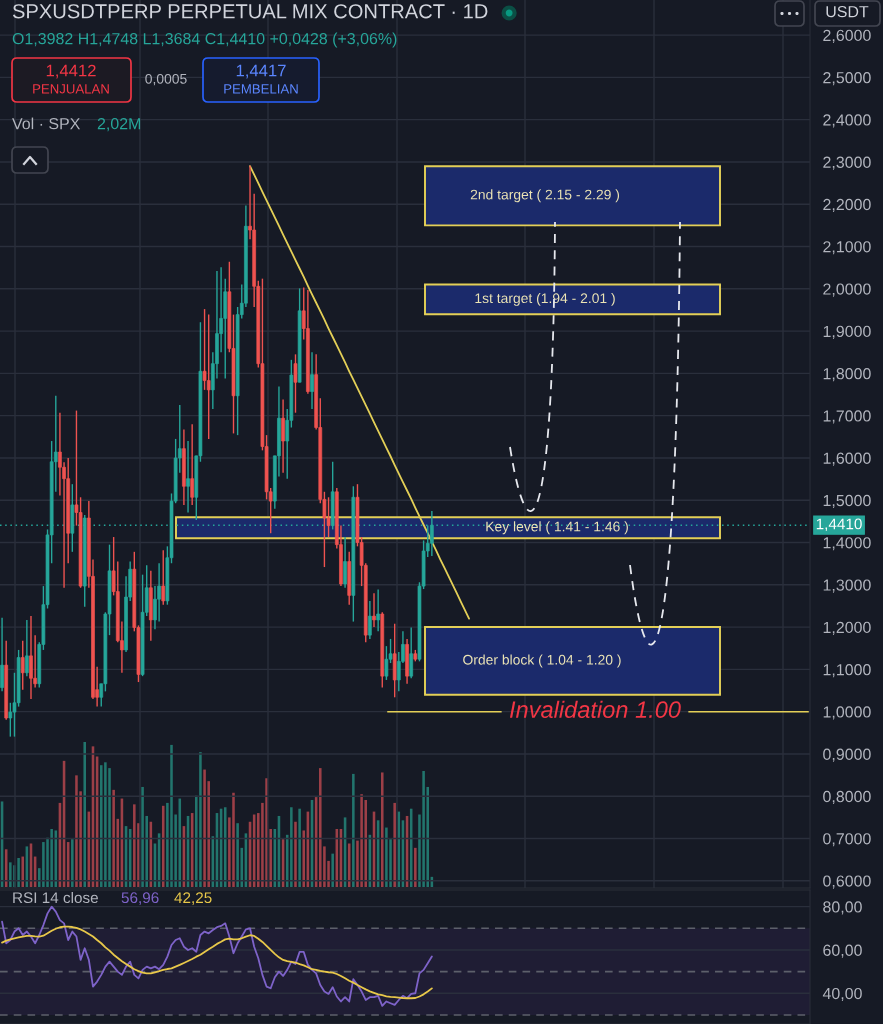  What do you see at coordinates (847, 544) in the screenshot?
I see `y-tick-label: 1,4000` at bounding box center [847, 544].